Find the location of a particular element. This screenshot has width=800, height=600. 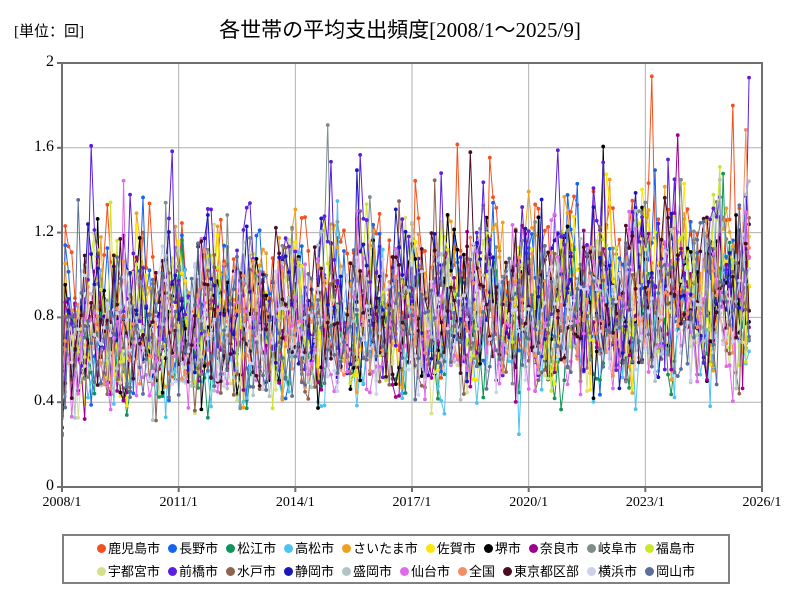

legend-item: 堺市 is located at coordinates (502, 548).